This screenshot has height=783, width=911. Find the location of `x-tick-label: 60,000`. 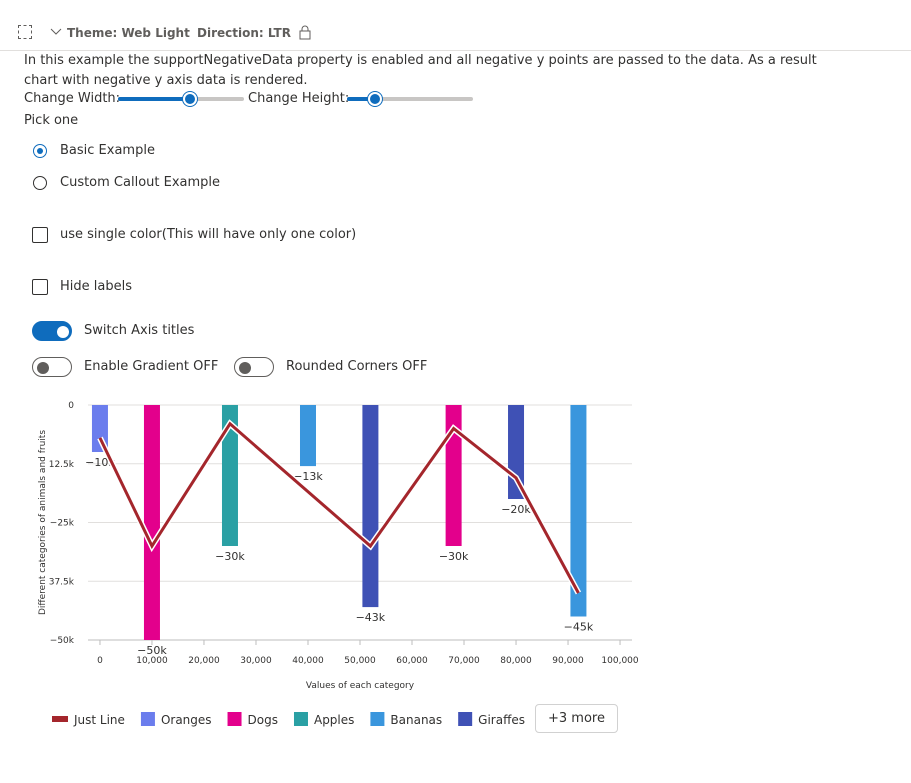

x-tick-label: 60,000 is located at coordinates (412, 661).